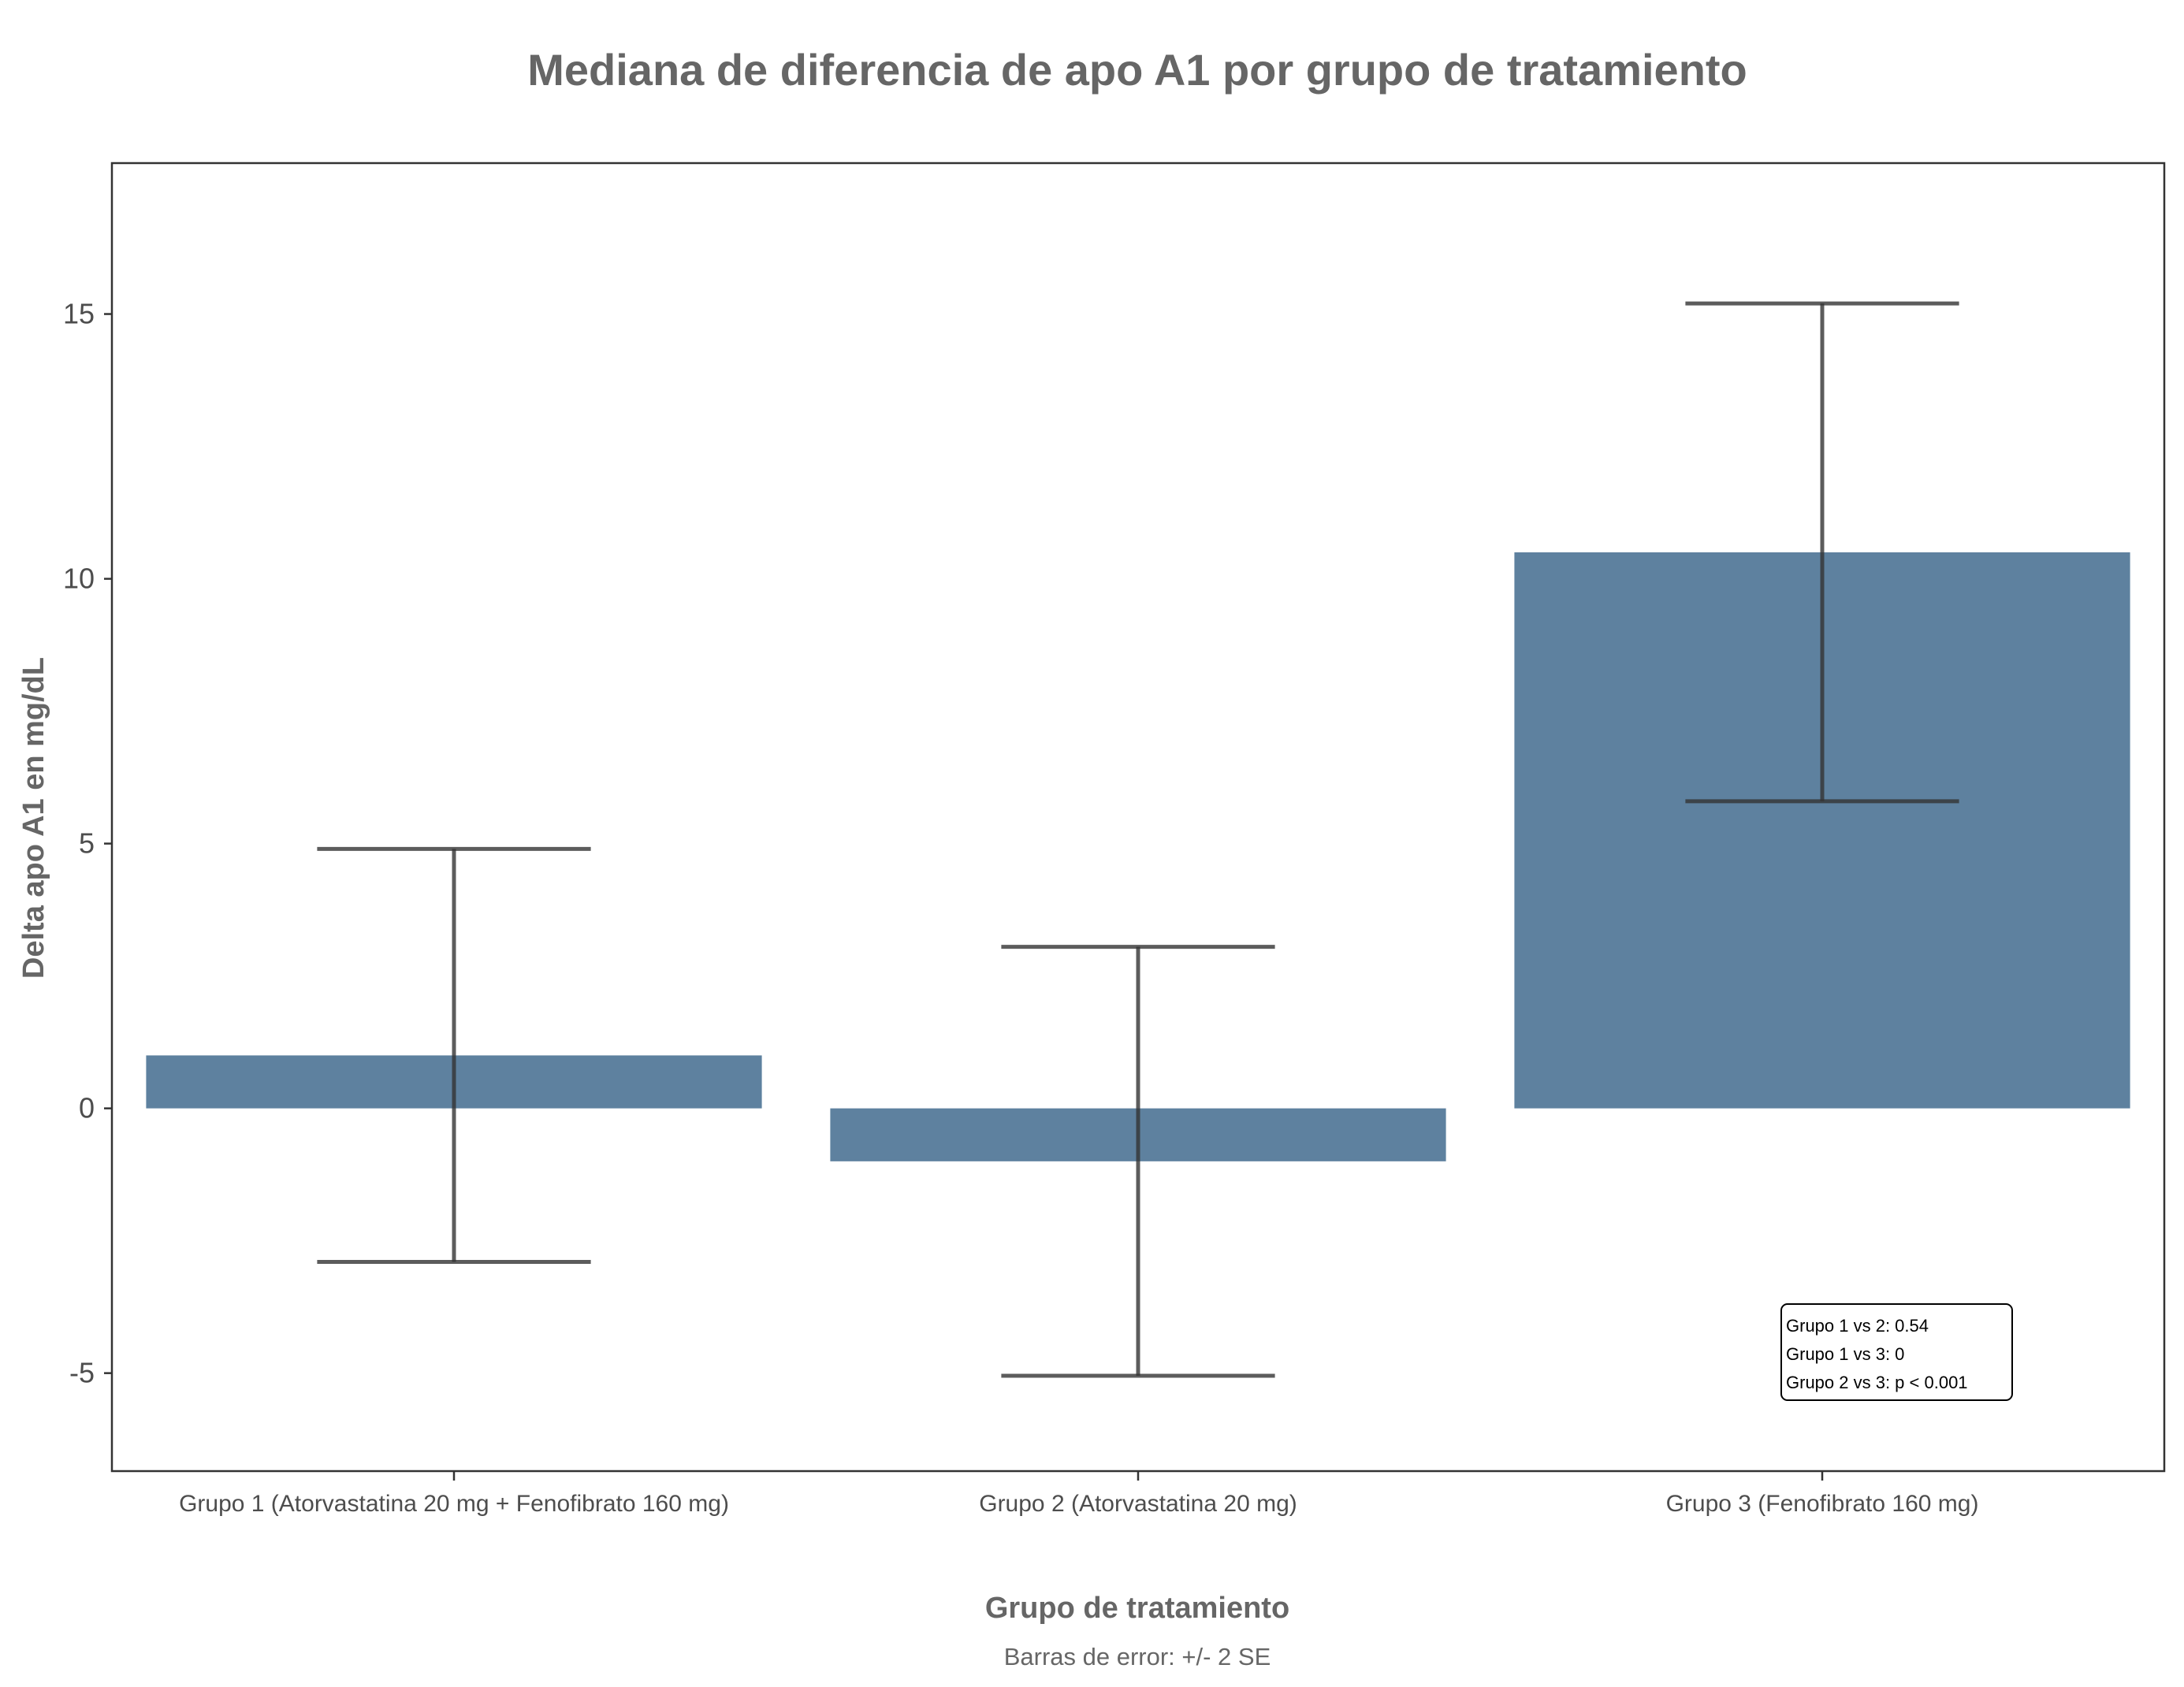  I want to click on annotation-line-3: Grupo 2 vs 3: p < 0.001, so click(1877, 1382).